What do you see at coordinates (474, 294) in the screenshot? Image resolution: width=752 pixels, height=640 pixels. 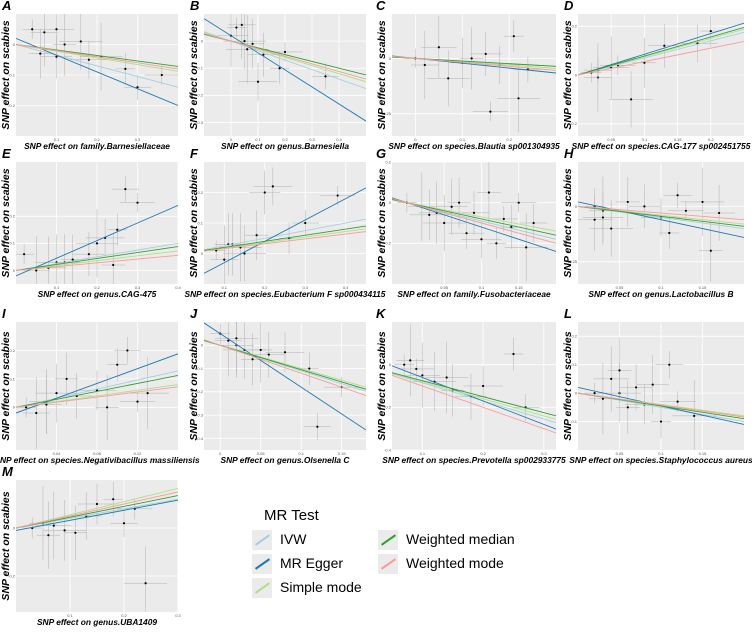 I see `x-axis-title: SNP effect on family.Fusobacteriaceae` at bounding box center [474, 294].